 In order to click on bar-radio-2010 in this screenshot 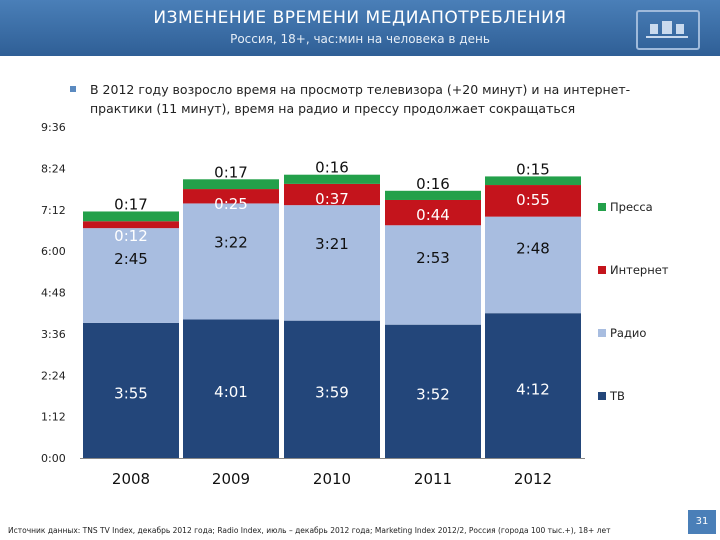, I will do `click(332, 263)`.